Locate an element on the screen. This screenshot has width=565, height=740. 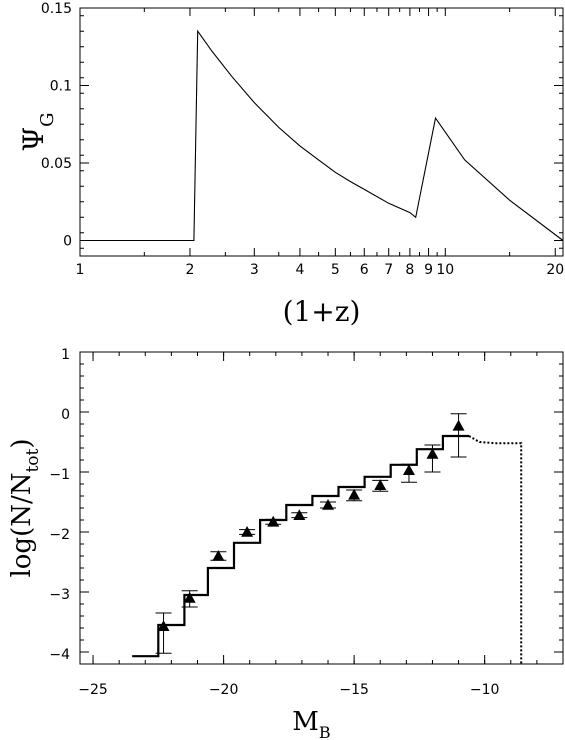
x-axis-title: (1+z) is located at coordinates (322, 311).